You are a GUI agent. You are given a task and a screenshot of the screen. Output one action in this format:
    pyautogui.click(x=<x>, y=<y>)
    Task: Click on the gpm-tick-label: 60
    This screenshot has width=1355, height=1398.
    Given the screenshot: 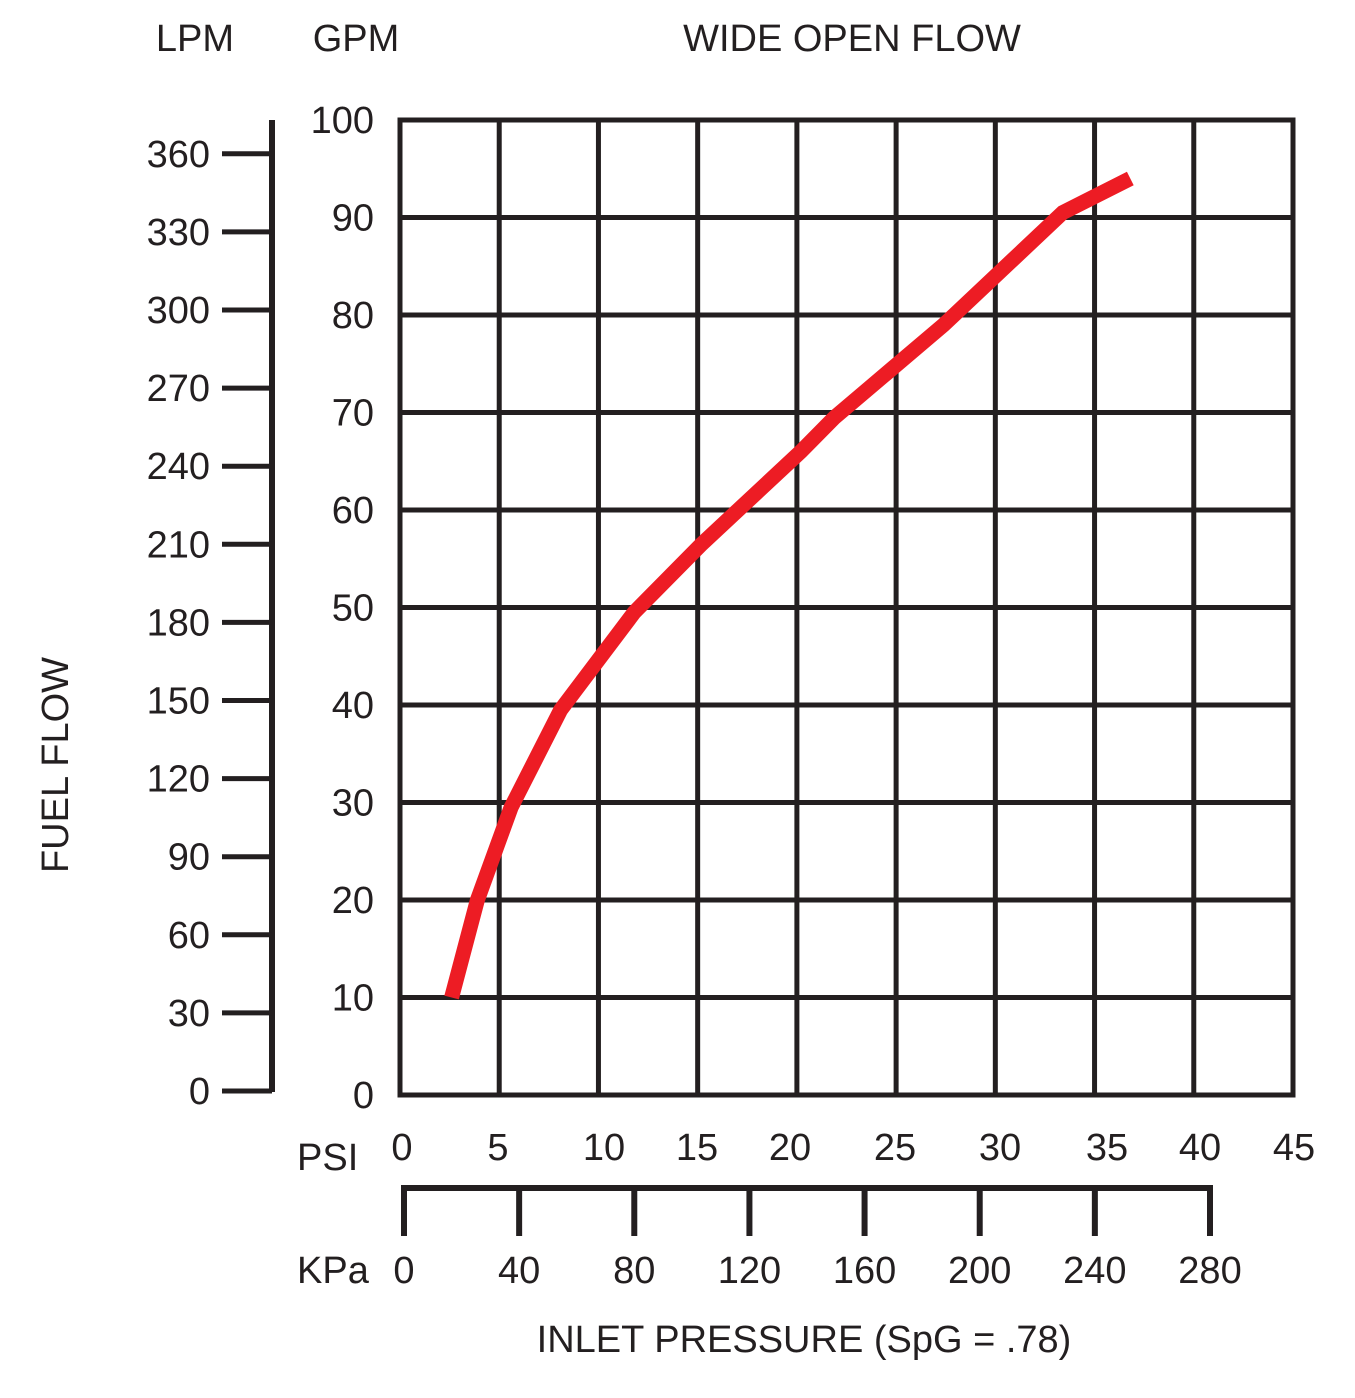 What is the action you would take?
    pyautogui.click(x=353, y=511)
    